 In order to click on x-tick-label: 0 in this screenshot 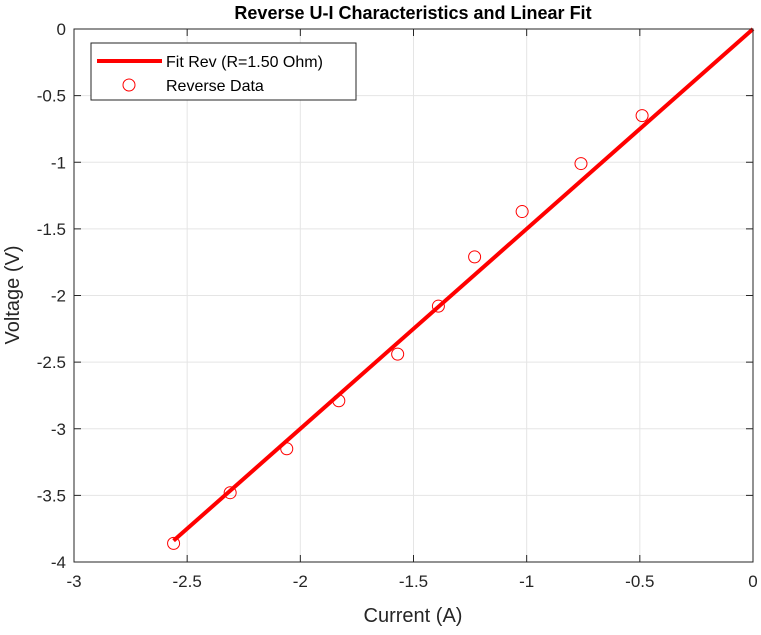, I will do `click(752, 581)`.